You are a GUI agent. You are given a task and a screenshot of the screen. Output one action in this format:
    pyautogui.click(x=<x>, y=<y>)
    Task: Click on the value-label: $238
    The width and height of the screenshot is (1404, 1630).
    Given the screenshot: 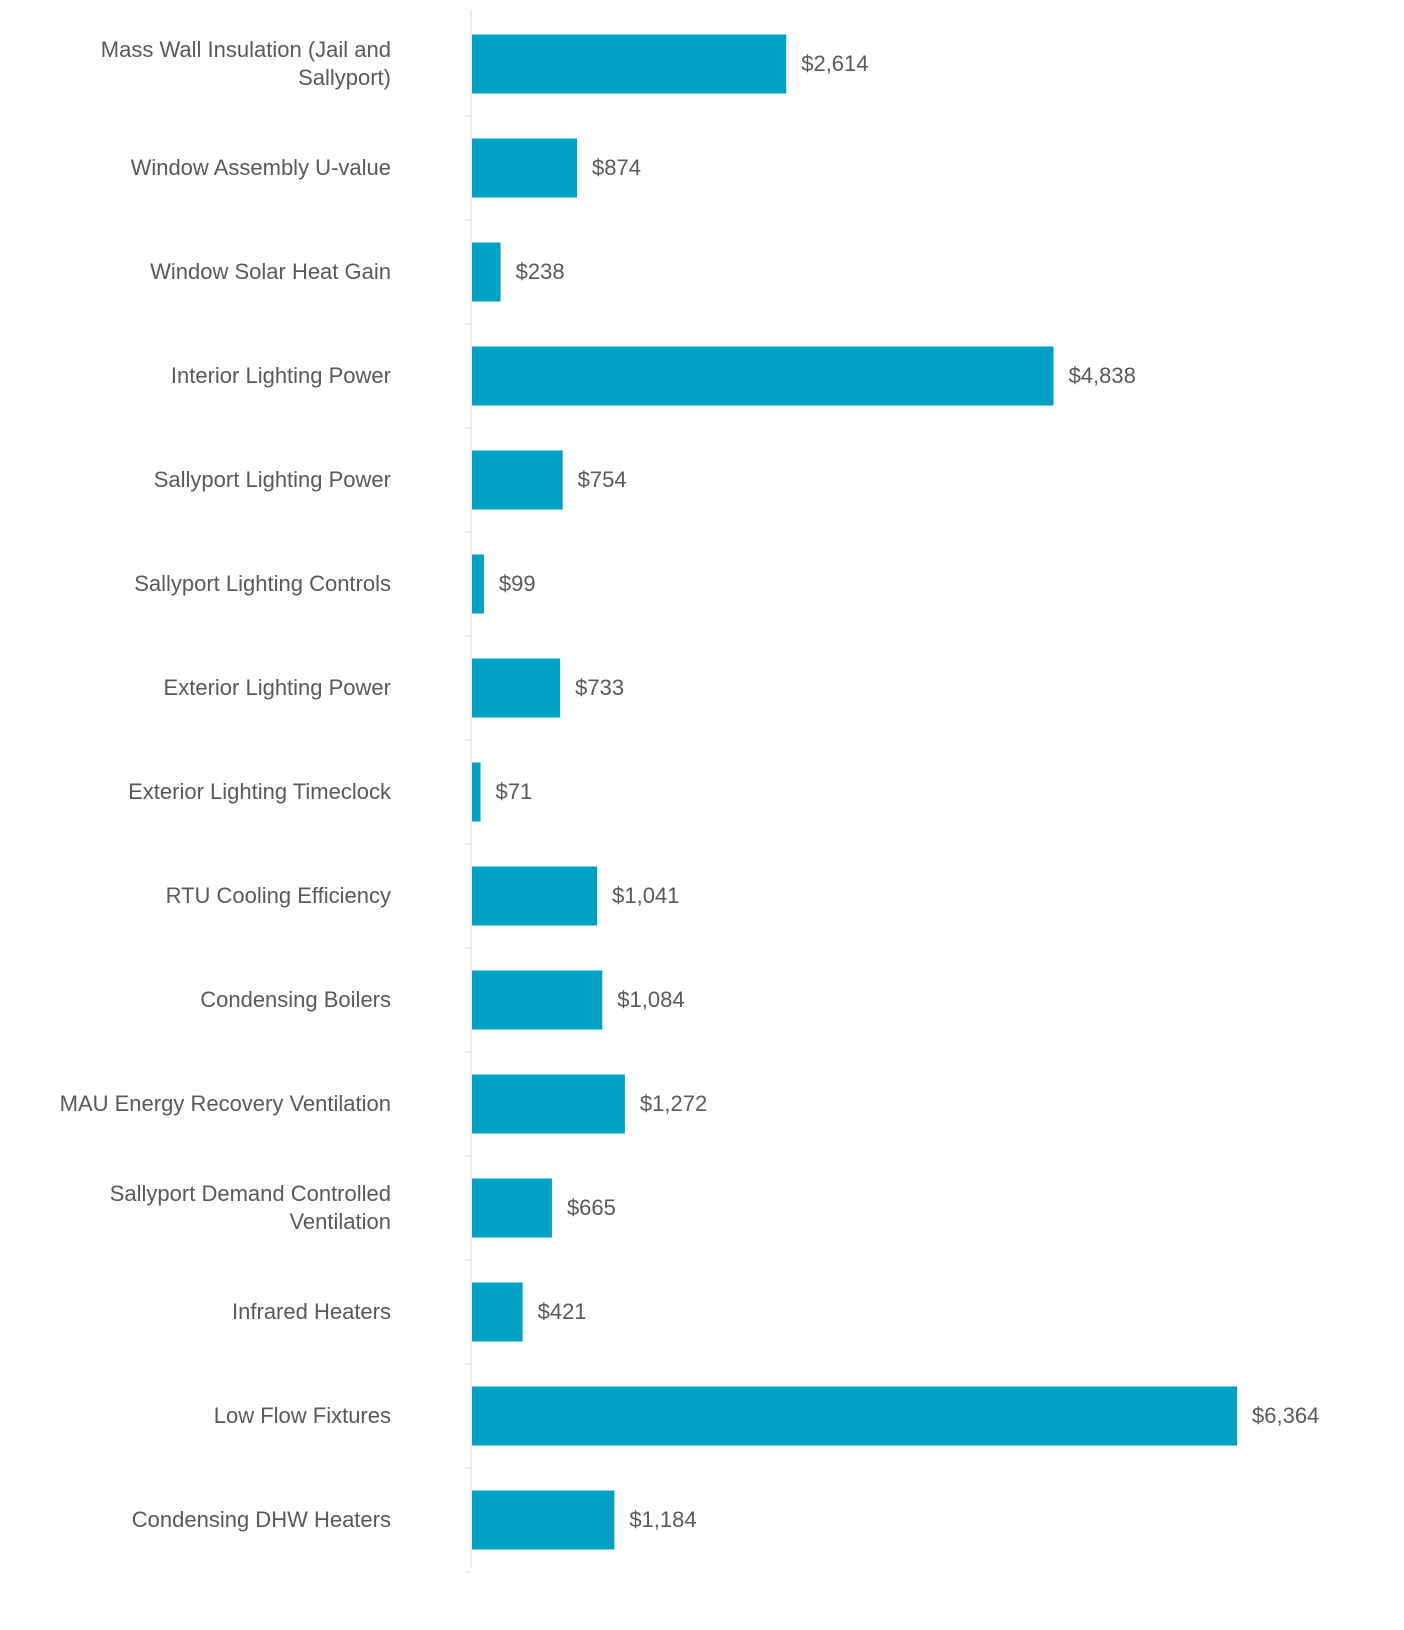 What is the action you would take?
    pyautogui.click(x=540, y=271)
    